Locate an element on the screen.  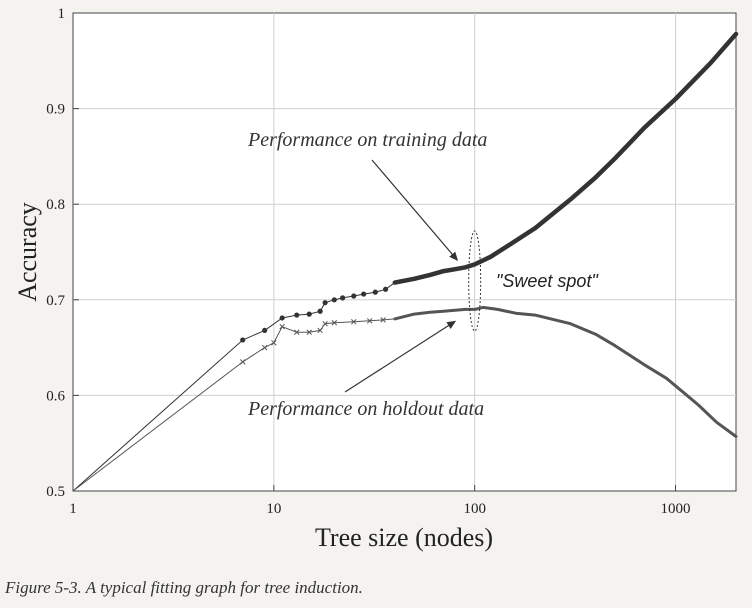
x-tick-label: 1 is located at coordinates (73, 509).